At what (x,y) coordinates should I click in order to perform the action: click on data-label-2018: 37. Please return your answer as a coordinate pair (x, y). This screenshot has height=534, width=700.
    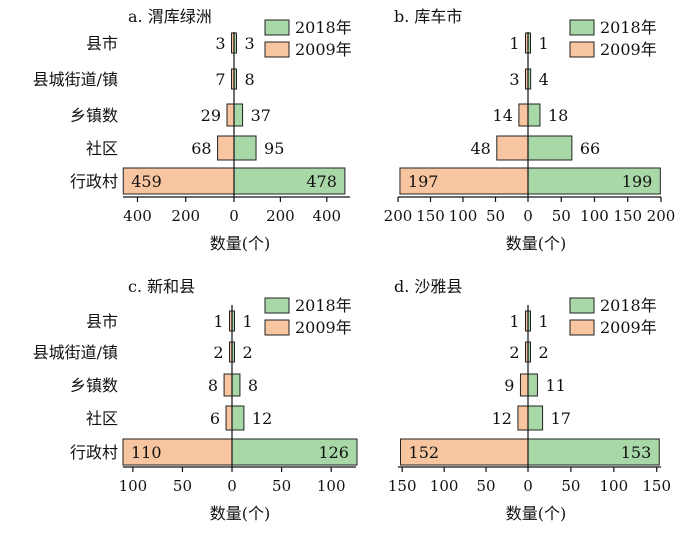
    Looking at the image, I should click on (261, 115).